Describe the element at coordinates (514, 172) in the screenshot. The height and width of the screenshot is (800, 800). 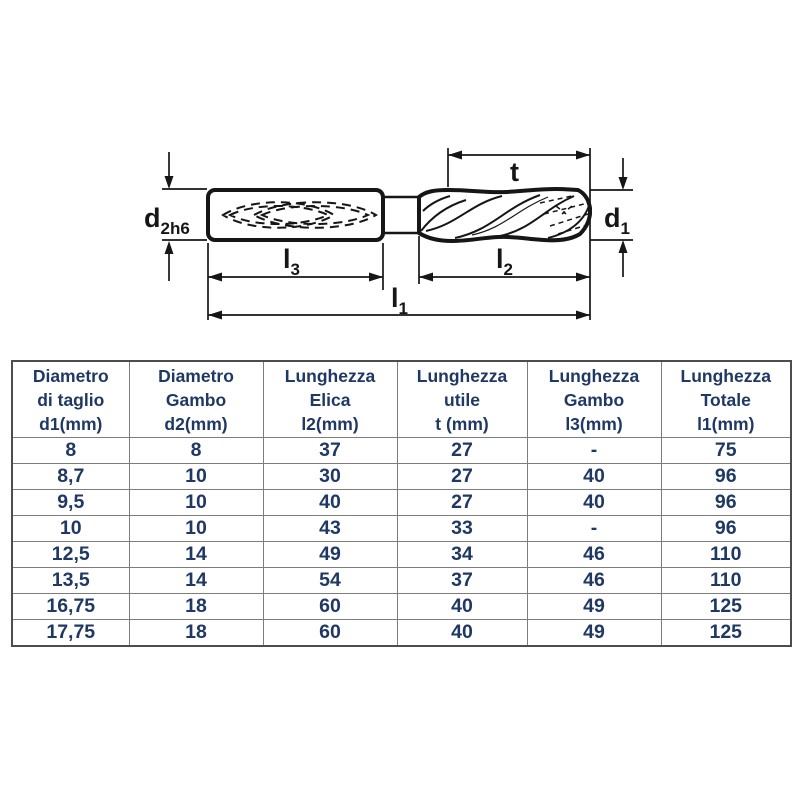
I see `dim-label-t: t` at that location.